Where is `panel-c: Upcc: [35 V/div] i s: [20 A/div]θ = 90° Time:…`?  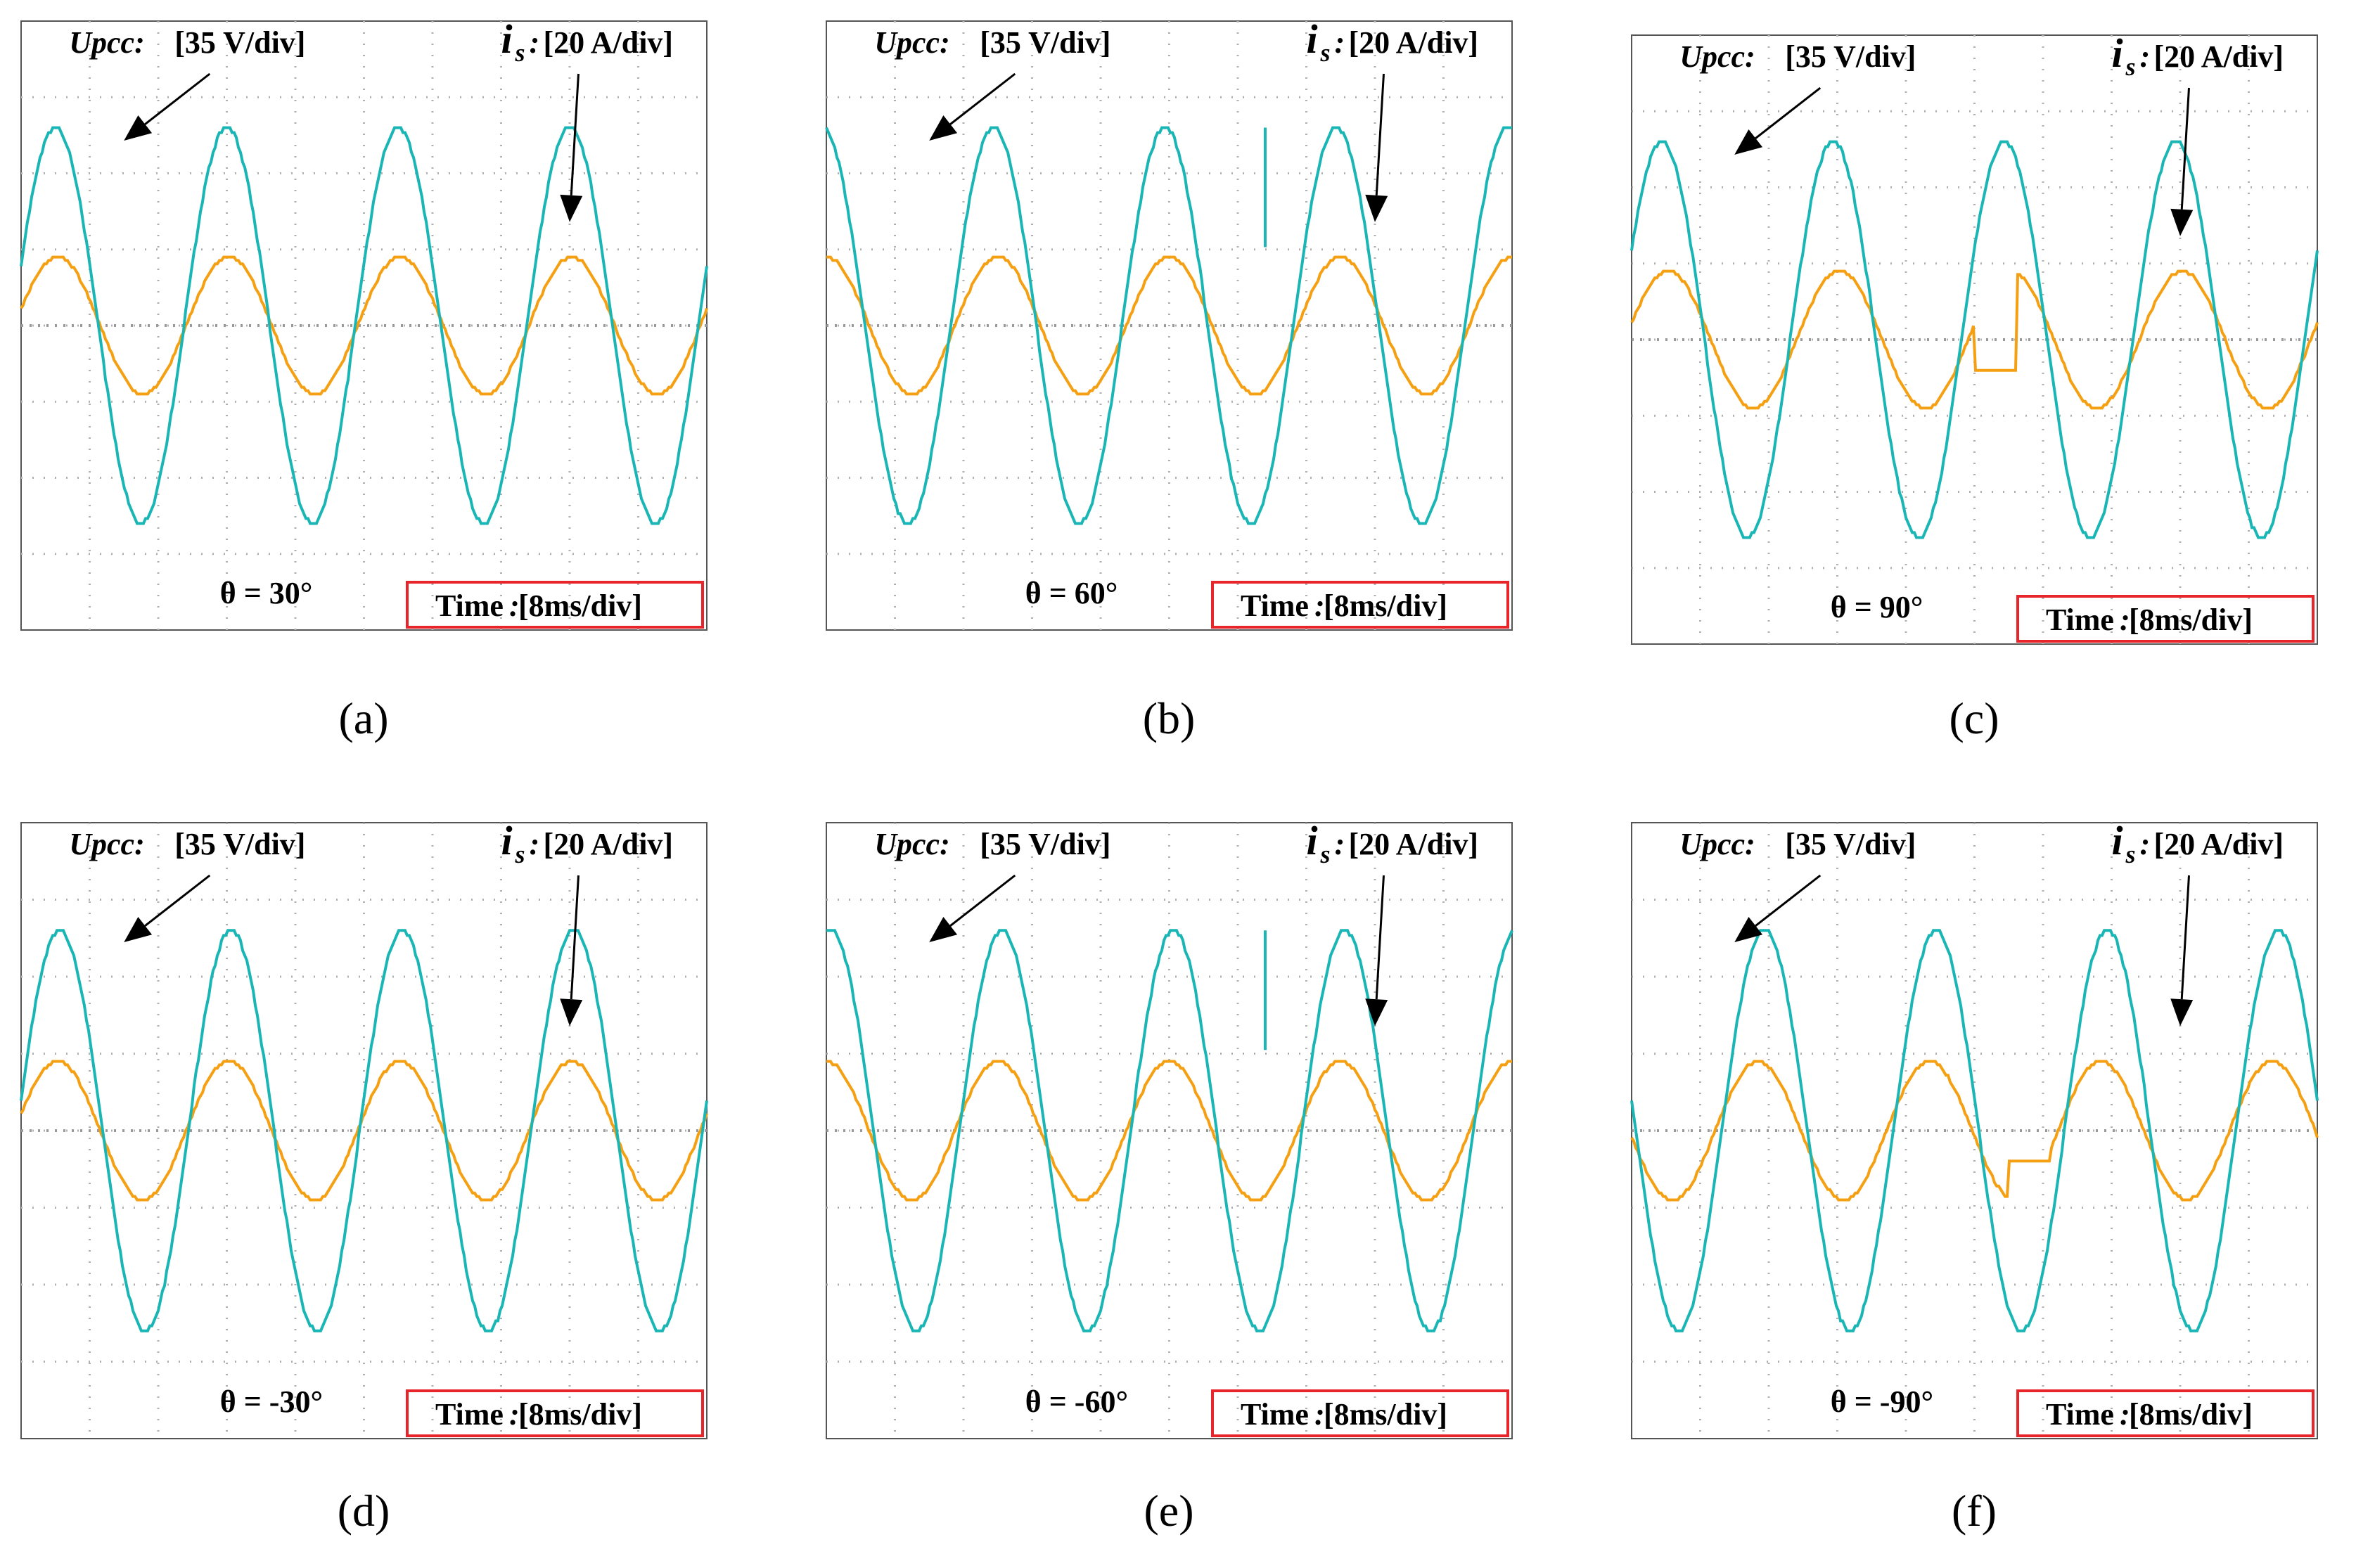
panel-c: Upcc: [35 V/div] i s: [20 A/div]θ = 90° Time:… is located at coordinates (1974, 337).